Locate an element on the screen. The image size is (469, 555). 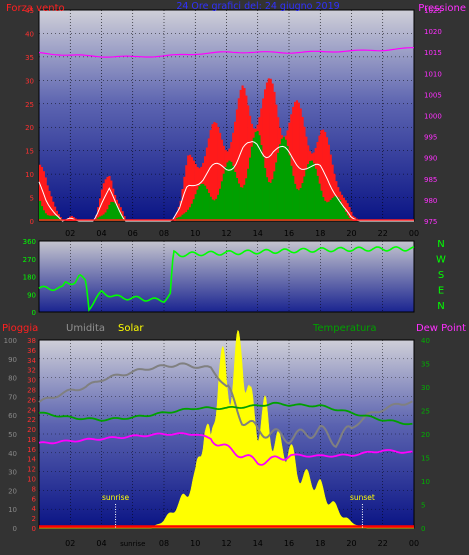
direction-tick-label: 360 is located at coordinates (29, 242).